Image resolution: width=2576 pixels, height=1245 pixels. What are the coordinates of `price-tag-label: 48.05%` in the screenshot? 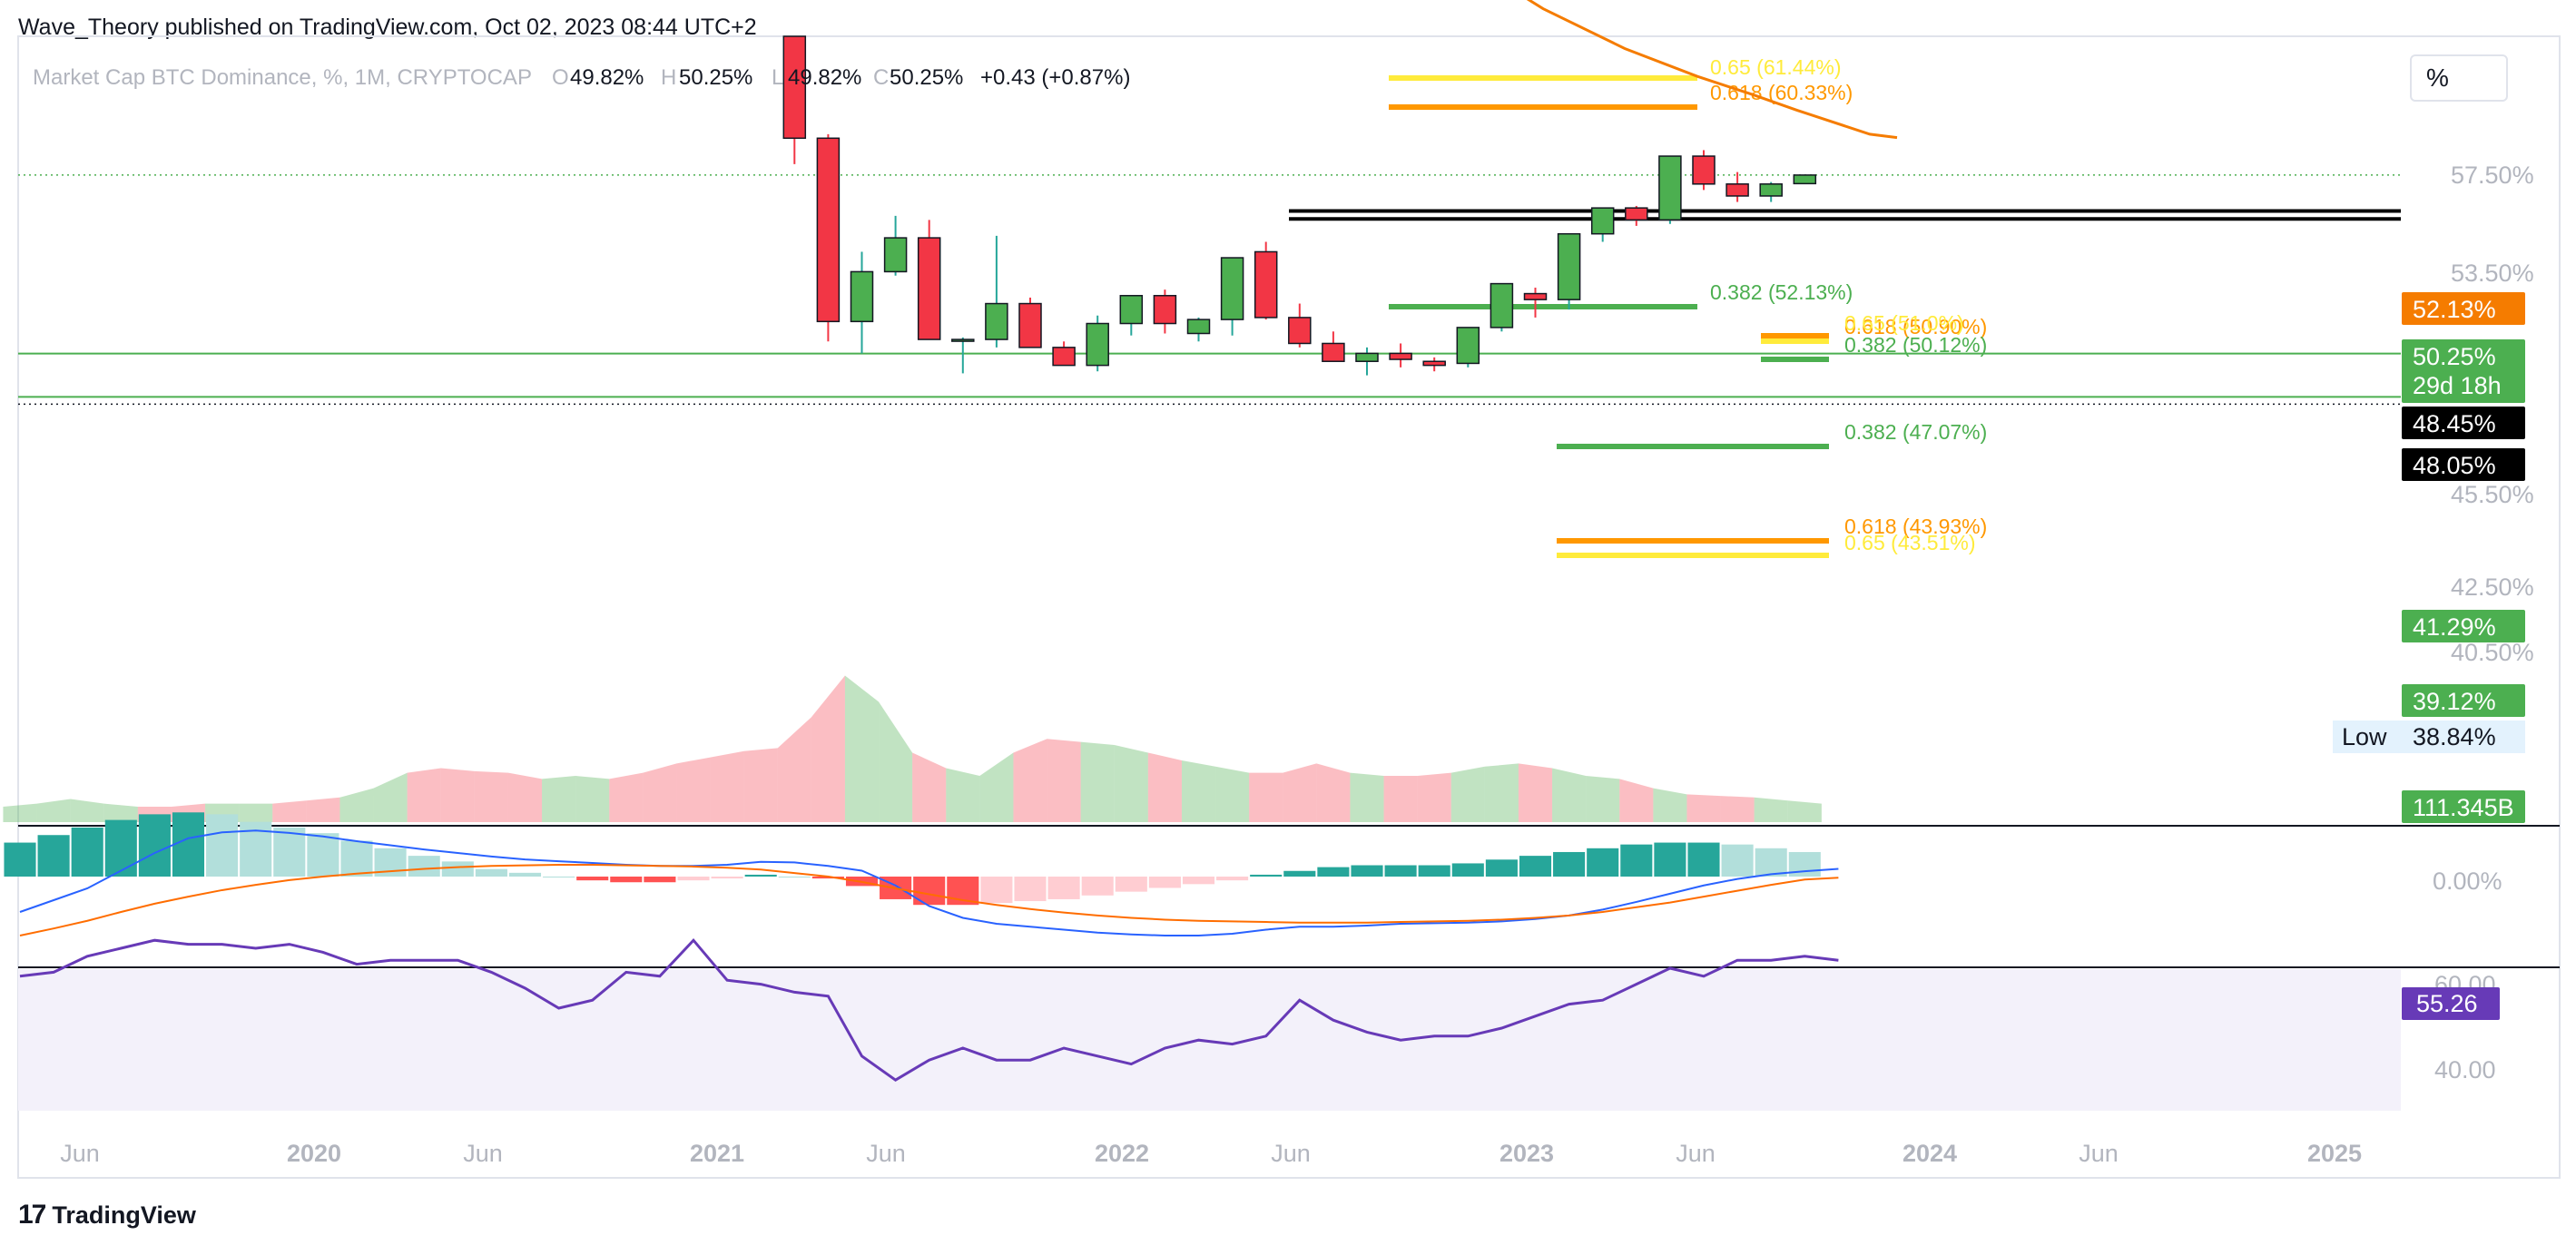 It's located at (2454, 465).